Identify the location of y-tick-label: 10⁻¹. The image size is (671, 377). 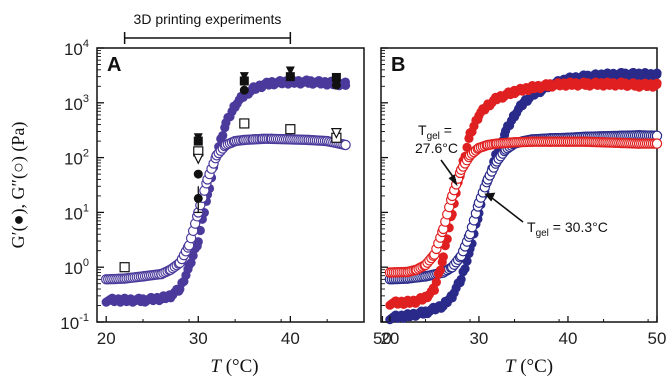
(74, 322).